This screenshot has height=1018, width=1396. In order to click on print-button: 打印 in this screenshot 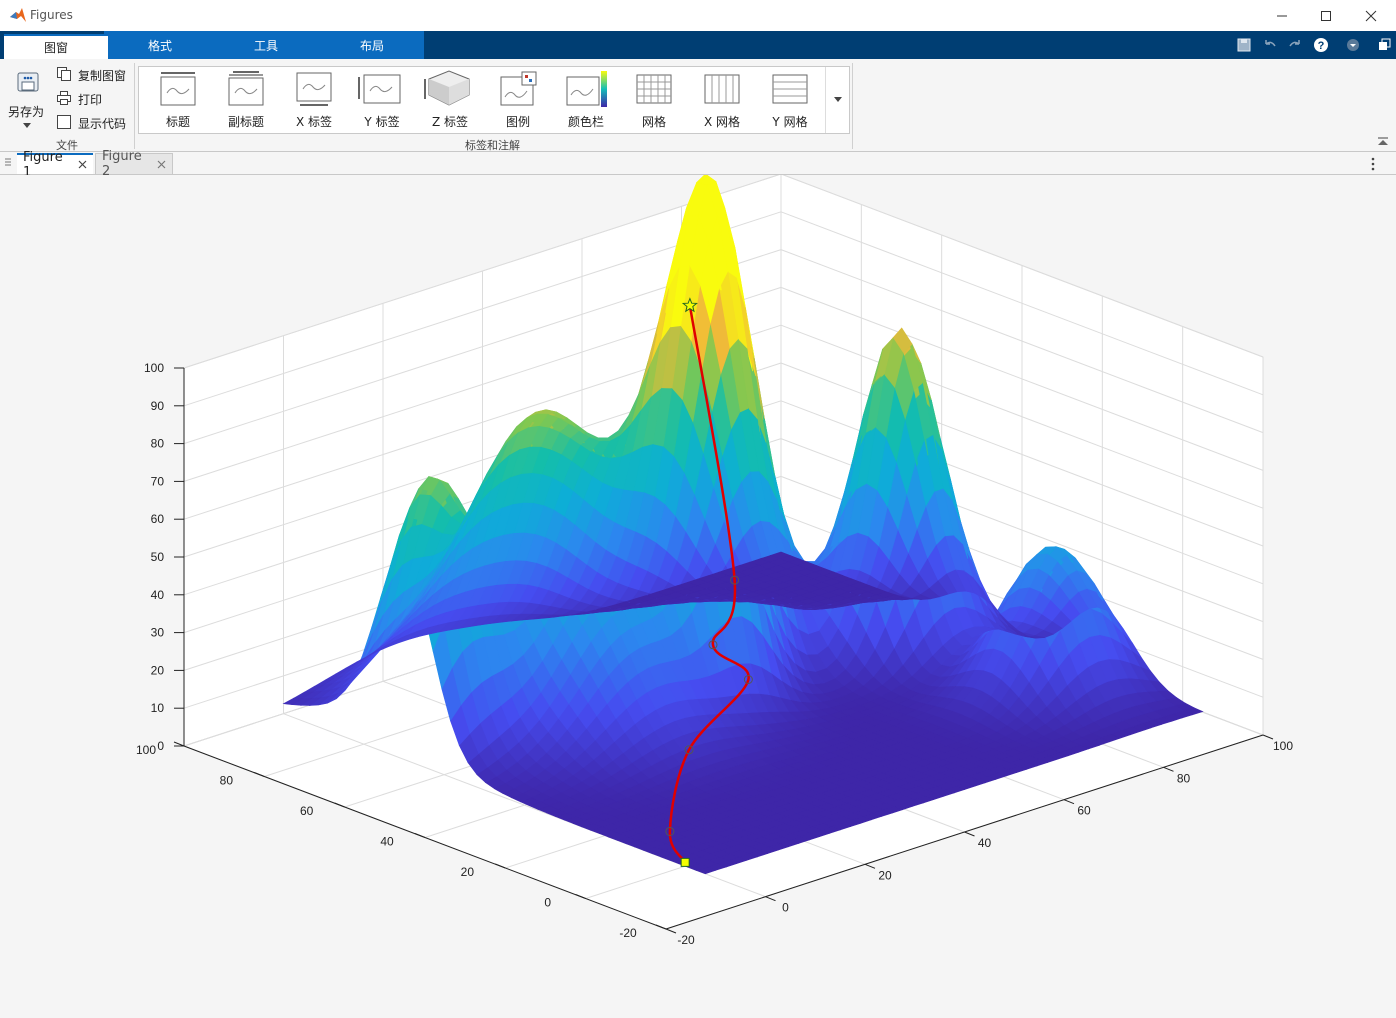, I will do `click(93, 98)`.